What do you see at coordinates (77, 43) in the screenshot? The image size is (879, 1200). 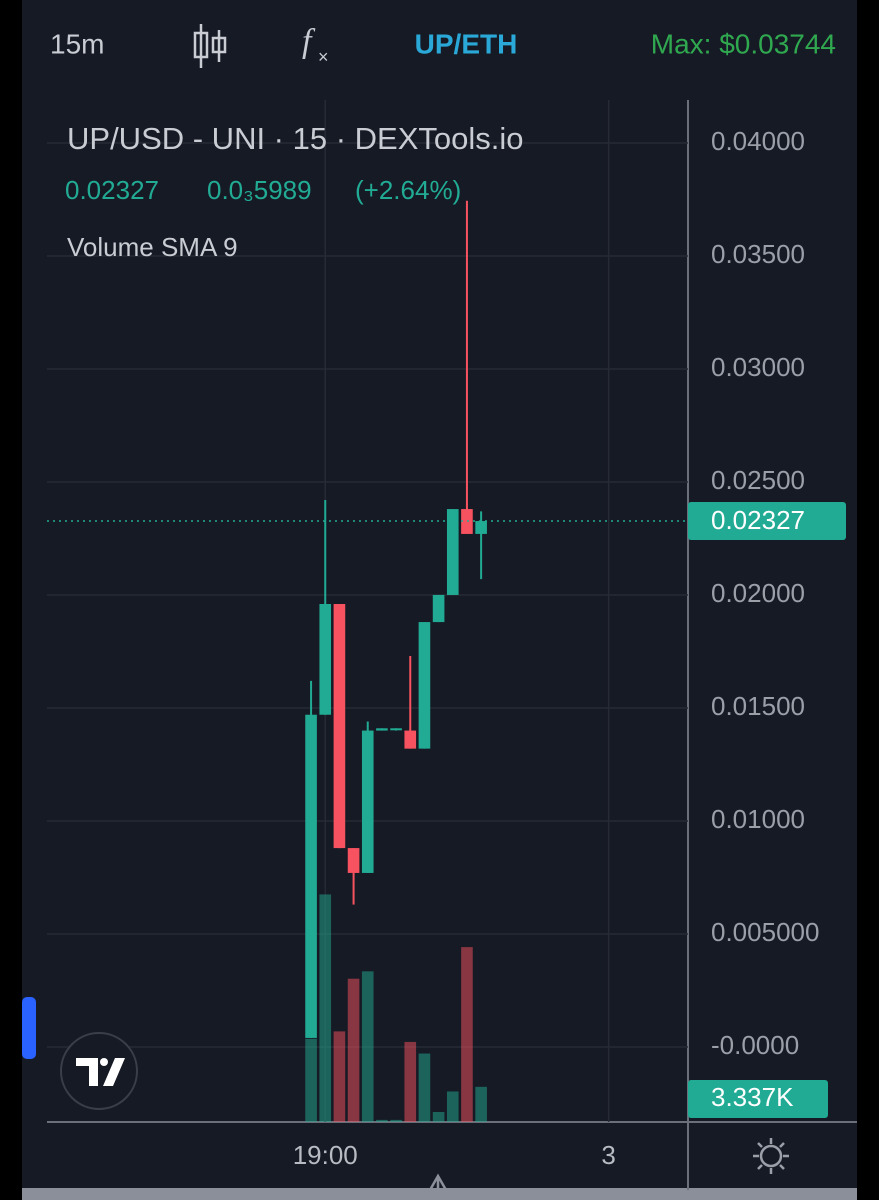 I see `interval: 15m` at bounding box center [77, 43].